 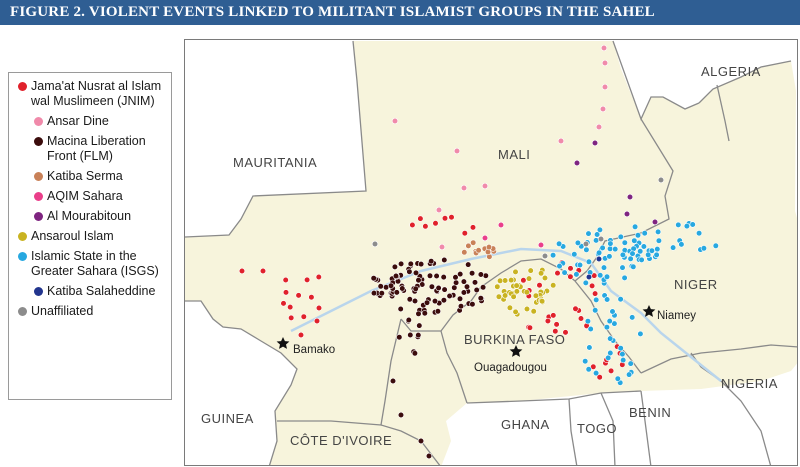 I want to click on legend-label: Al Mourabitoun, so click(x=89, y=216).